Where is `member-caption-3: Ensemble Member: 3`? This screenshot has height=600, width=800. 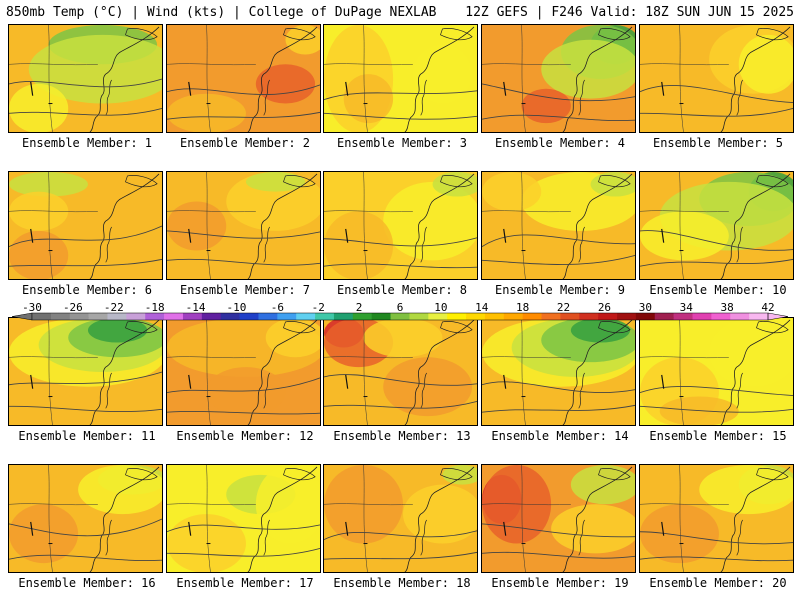 member-caption-3: Ensemble Member: 3 is located at coordinates (402, 143).